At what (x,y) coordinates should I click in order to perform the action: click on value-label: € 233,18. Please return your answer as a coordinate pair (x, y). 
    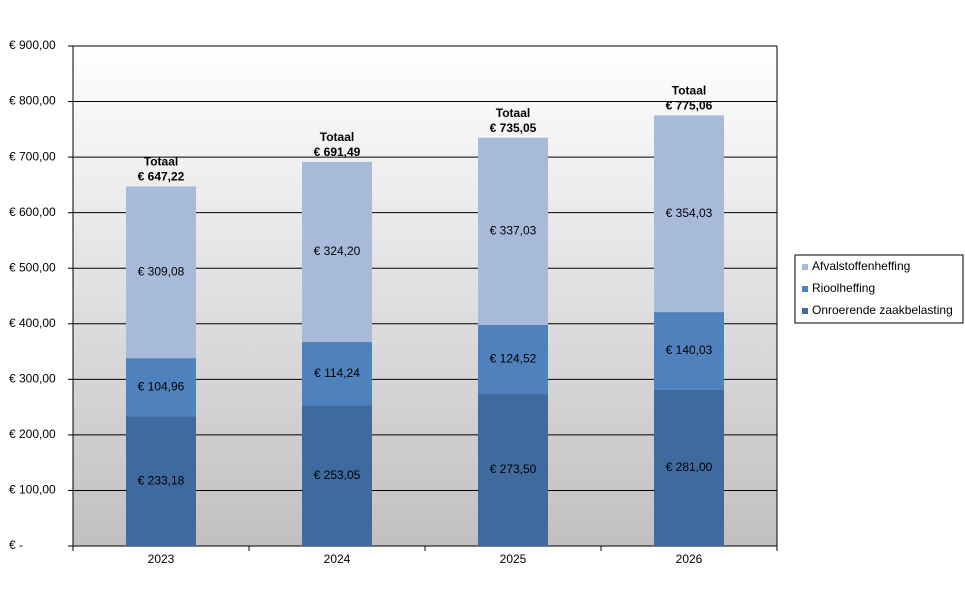
    Looking at the image, I should click on (161, 480).